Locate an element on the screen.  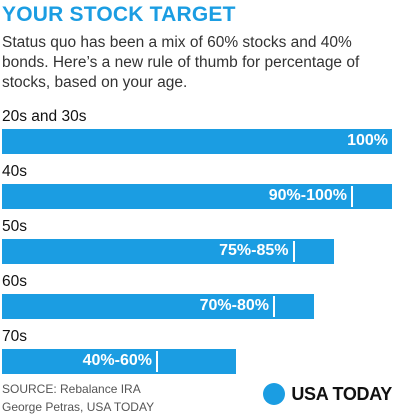
chart-title: YOUR STOCK TARGET is located at coordinates (119, 14).